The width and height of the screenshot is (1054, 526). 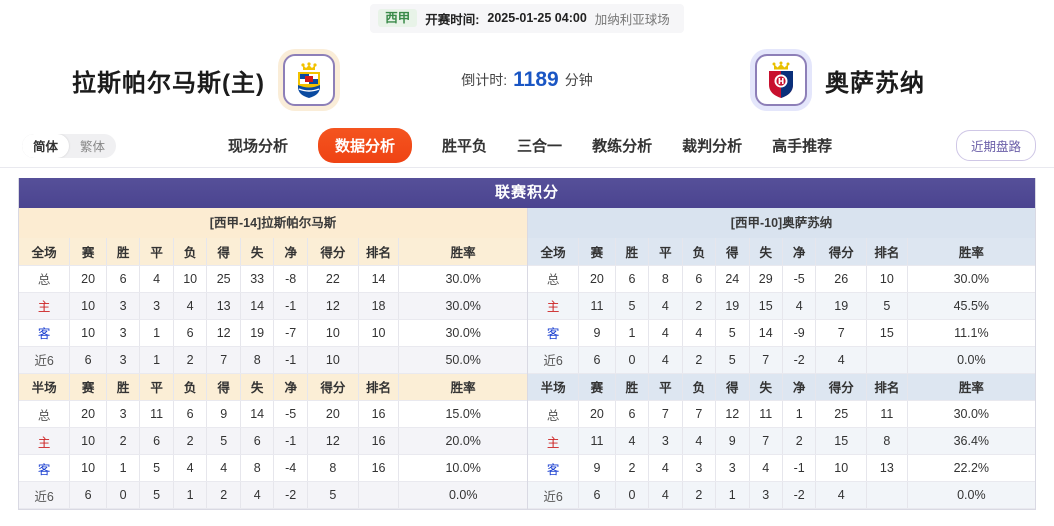 I want to click on cell-7: 4, so click(x=841, y=495).